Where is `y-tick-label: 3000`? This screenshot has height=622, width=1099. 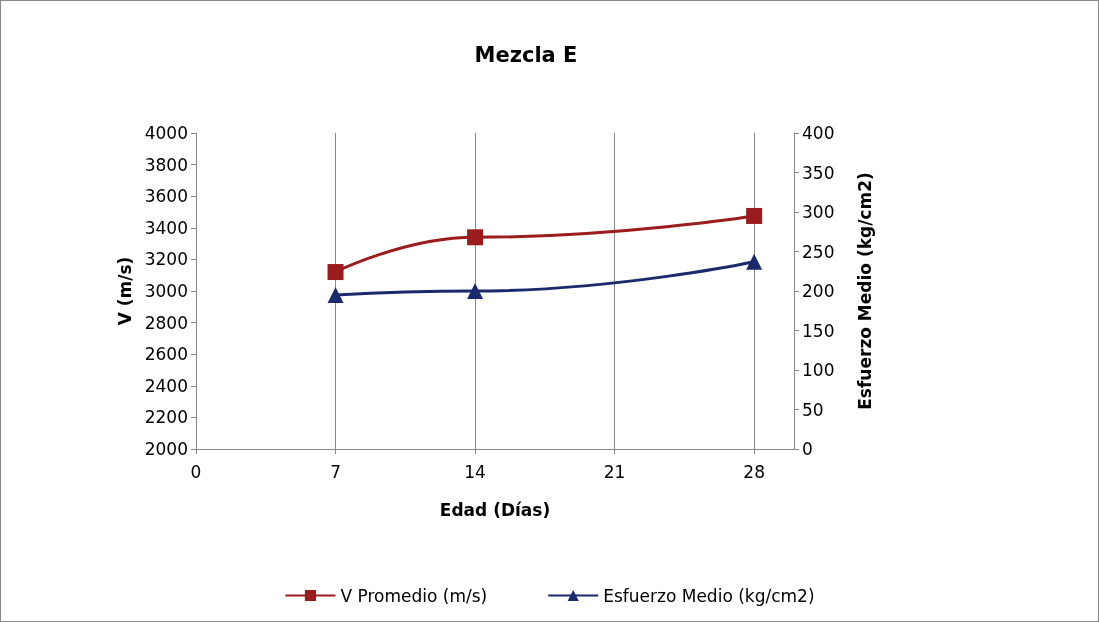
y-tick-label: 3000 is located at coordinates (166, 291).